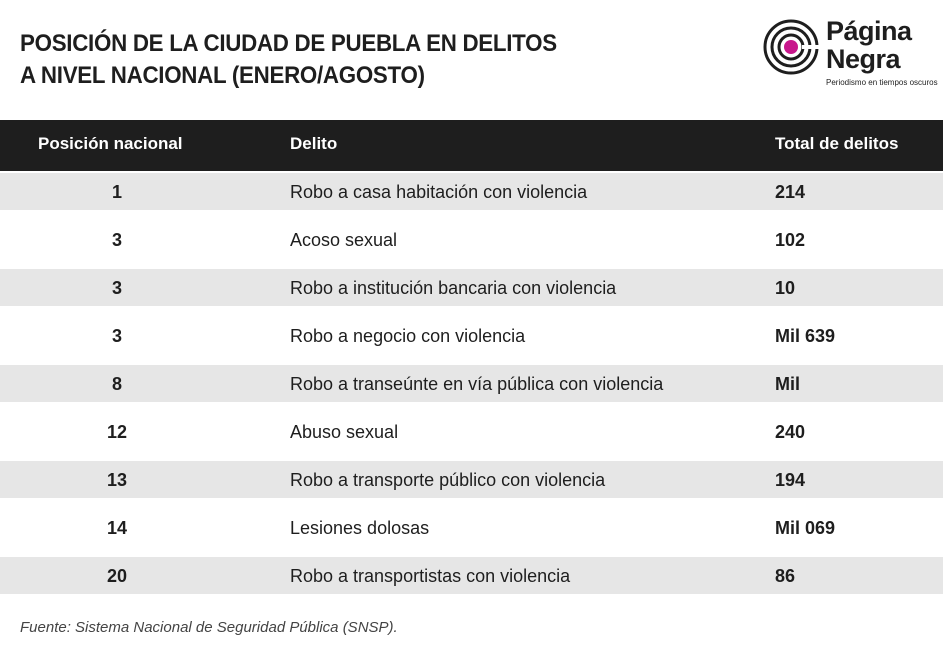 The width and height of the screenshot is (943, 647). Describe the element at coordinates (116, 384) in the screenshot. I see `position-cell: 8` at that location.